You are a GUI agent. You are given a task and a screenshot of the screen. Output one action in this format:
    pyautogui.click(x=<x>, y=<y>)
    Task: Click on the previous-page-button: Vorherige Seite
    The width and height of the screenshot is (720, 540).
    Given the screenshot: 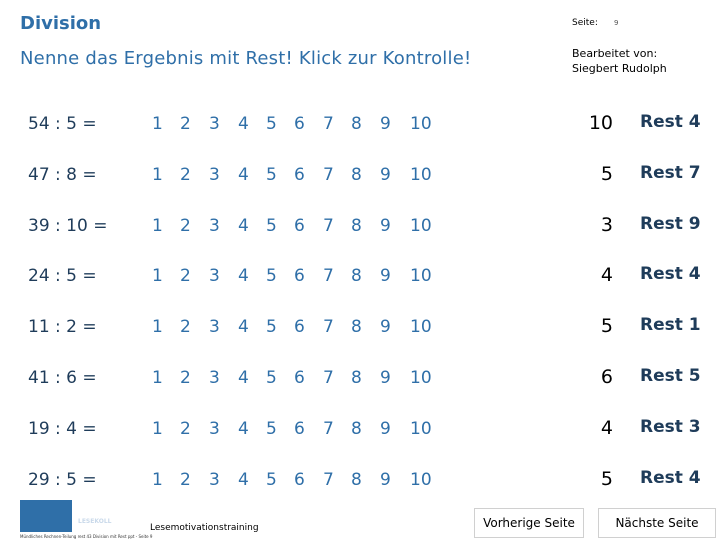 What is the action you would take?
    pyautogui.click(x=529, y=523)
    